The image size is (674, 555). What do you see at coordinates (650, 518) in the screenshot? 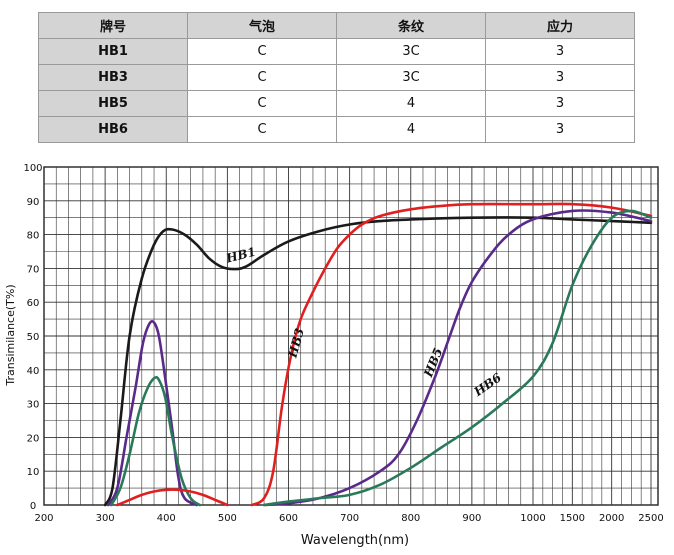
I see `x-tick-label: 2500` at bounding box center [650, 518].